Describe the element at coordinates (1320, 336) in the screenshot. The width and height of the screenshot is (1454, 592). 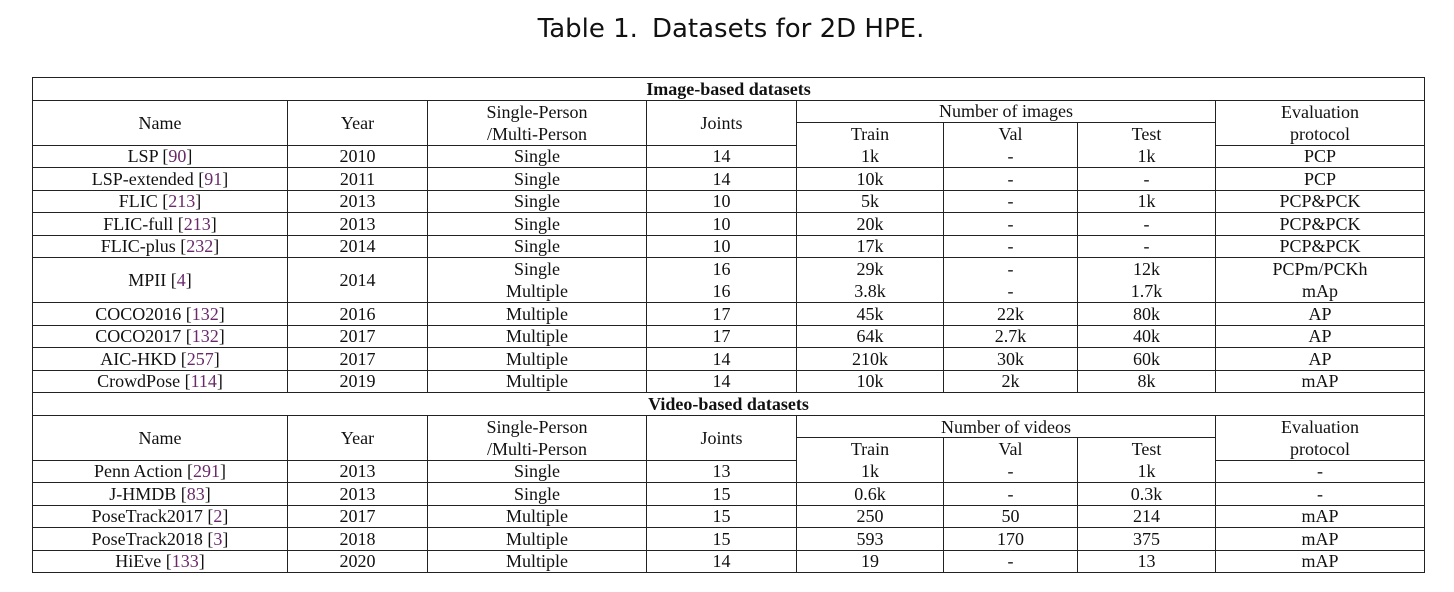
I see `cell-eval: AP` at that location.